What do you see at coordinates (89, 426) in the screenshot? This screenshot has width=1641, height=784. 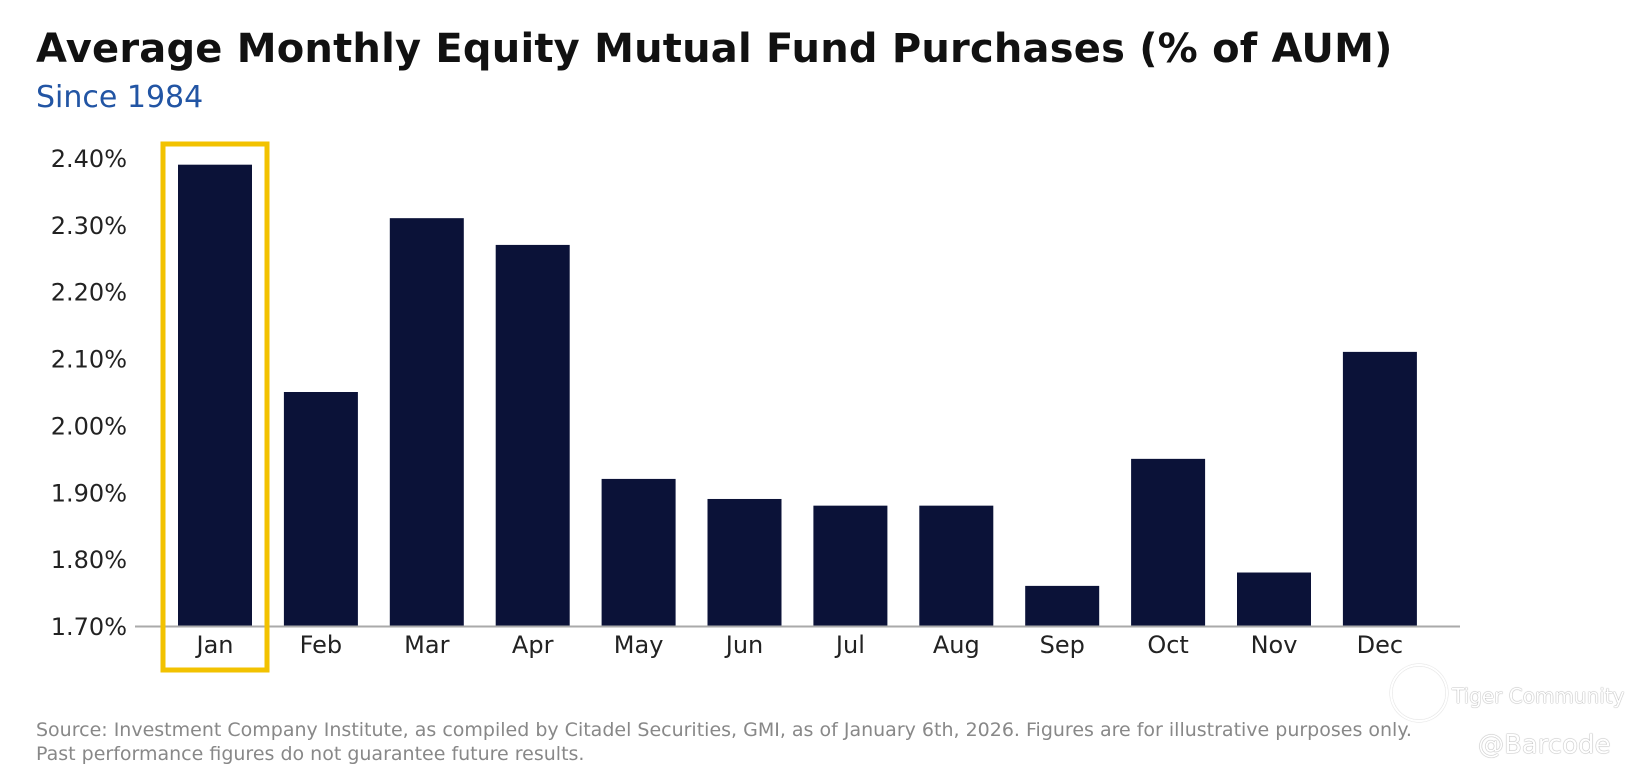 I see `y-tick-label: 2.00%` at bounding box center [89, 426].